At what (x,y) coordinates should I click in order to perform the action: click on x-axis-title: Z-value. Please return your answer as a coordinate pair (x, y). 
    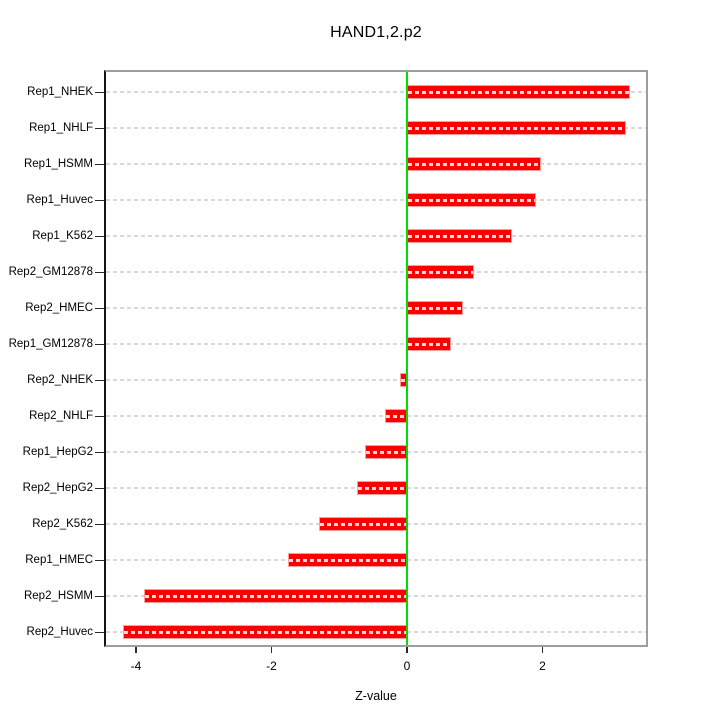
    Looking at the image, I should click on (376, 696).